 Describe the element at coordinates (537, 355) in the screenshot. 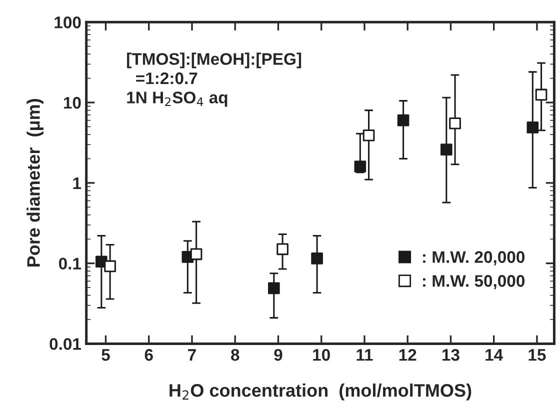

I see `x-tick-label: 15` at that location.